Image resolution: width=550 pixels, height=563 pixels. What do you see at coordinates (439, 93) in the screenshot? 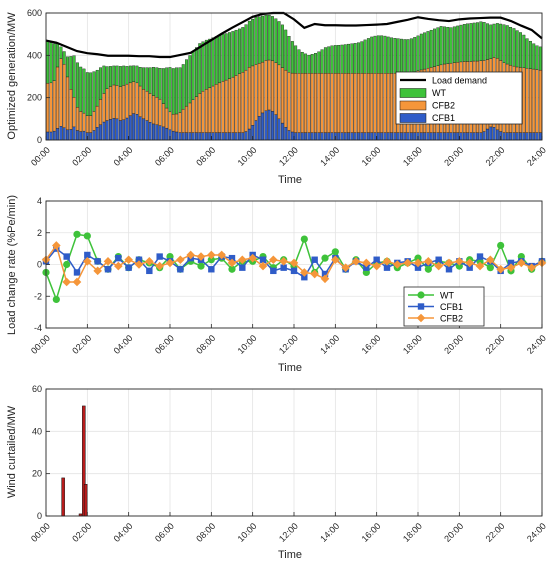
I see `legend-label: WT` at bounding box center [439, 93].